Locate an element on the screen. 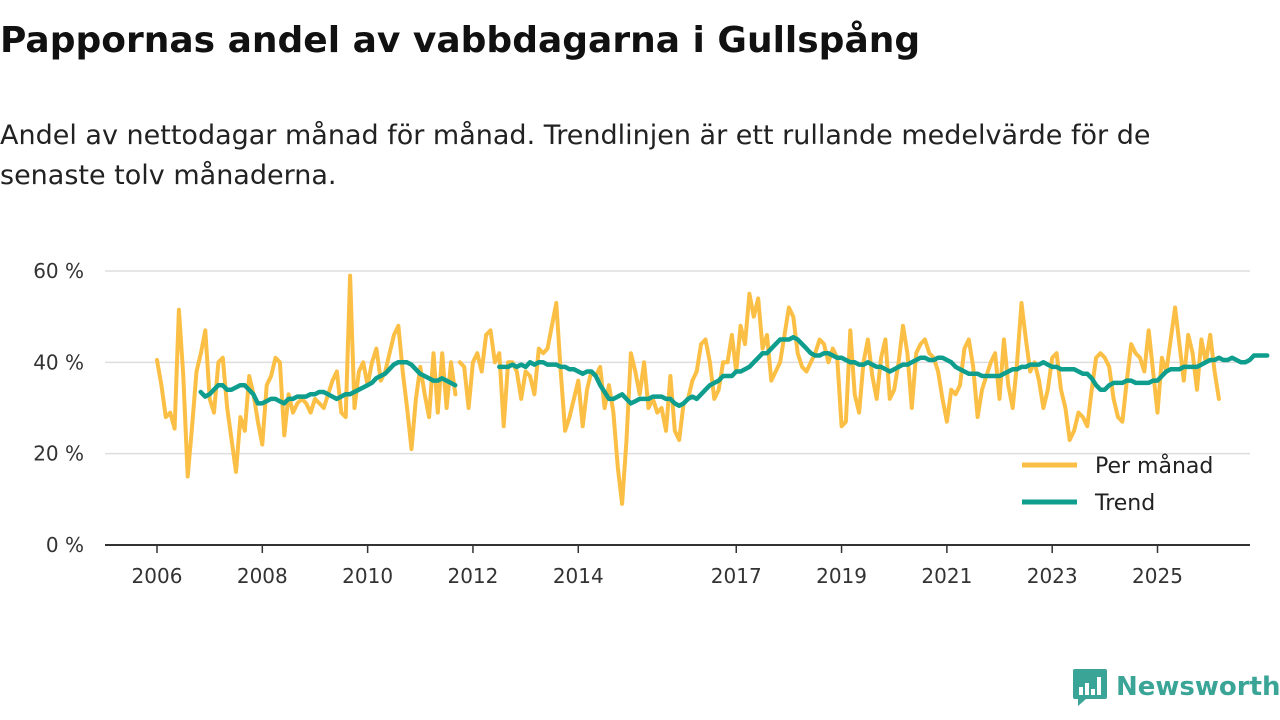 The image size is (1280, 720). x-tick-label: 2017 is located at coordinates (736, 576).